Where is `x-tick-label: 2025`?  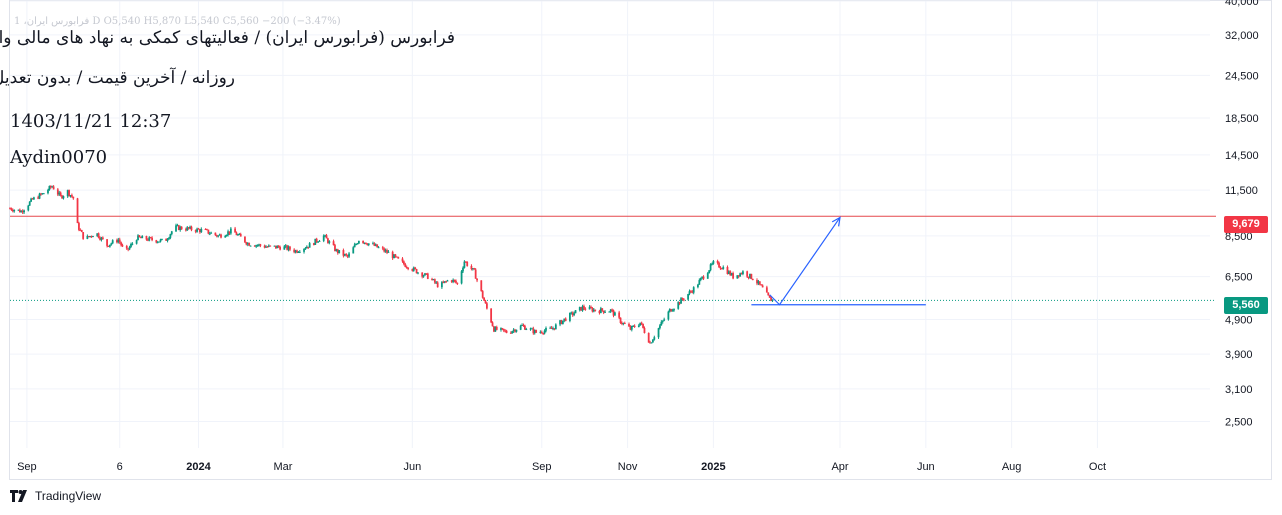 x-tick-label: 2025 is located at coordinates (713, 467).